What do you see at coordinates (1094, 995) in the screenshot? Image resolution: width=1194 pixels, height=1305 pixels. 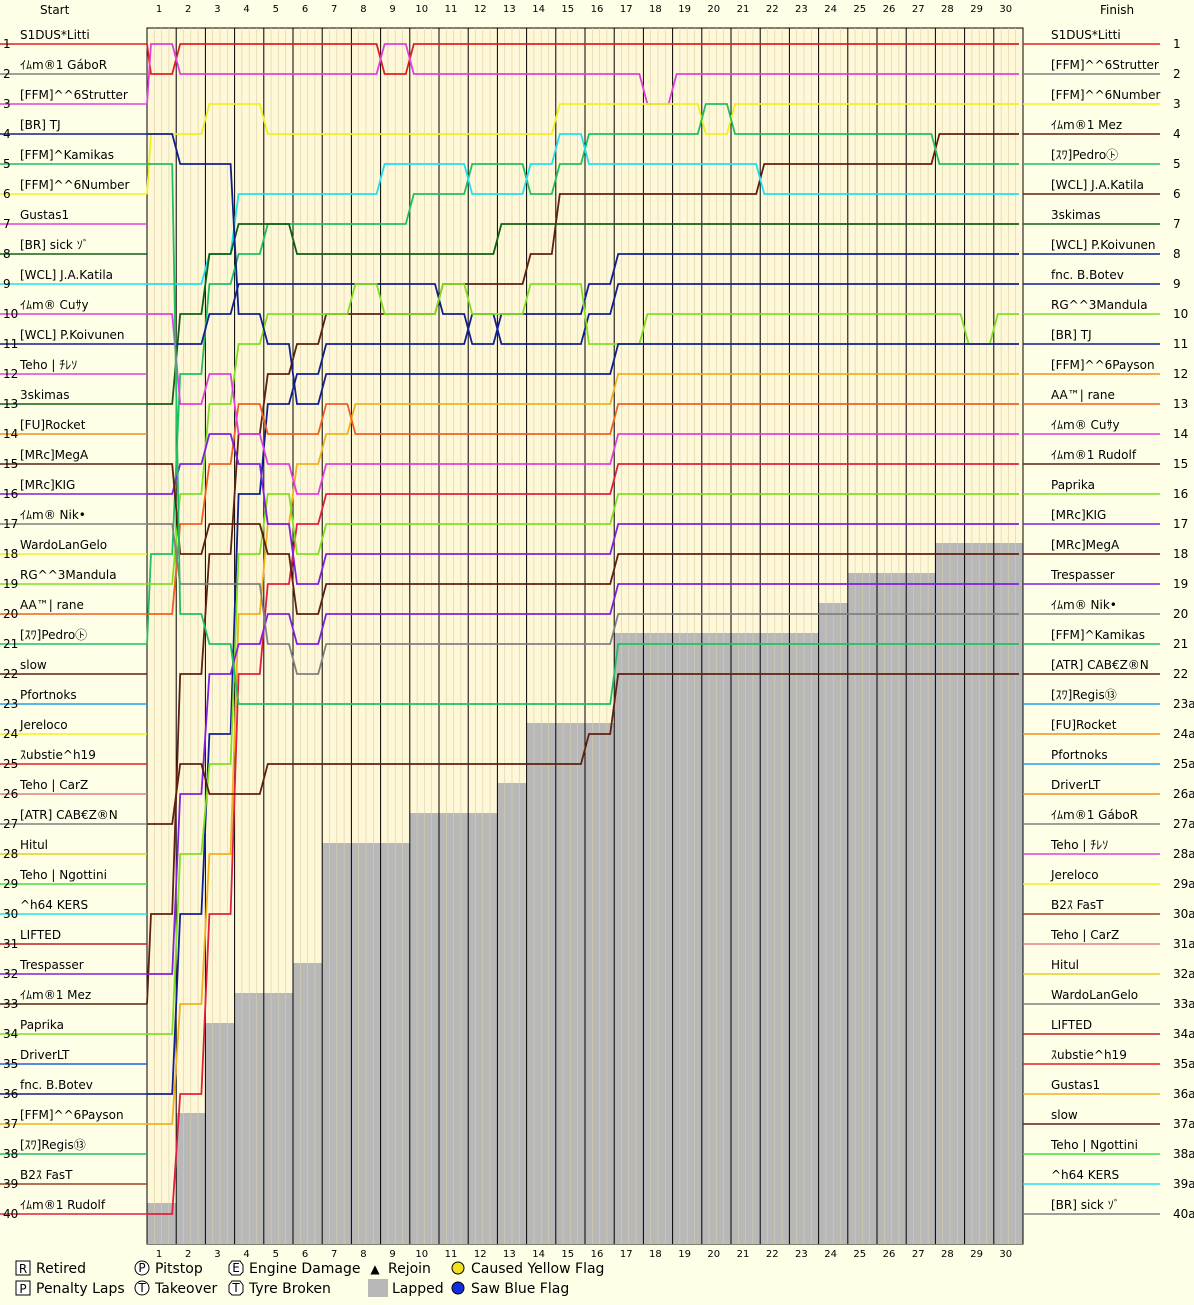 I see `finish-driver-label: WardoLanGelo` at bounding box center [1094, 995].